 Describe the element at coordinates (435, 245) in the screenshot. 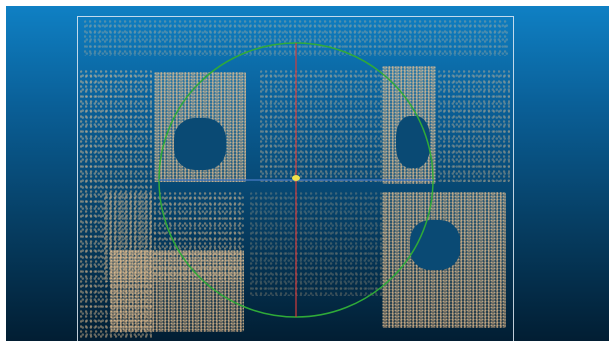

I see `point-cloud-right-lower-opening` at that location.